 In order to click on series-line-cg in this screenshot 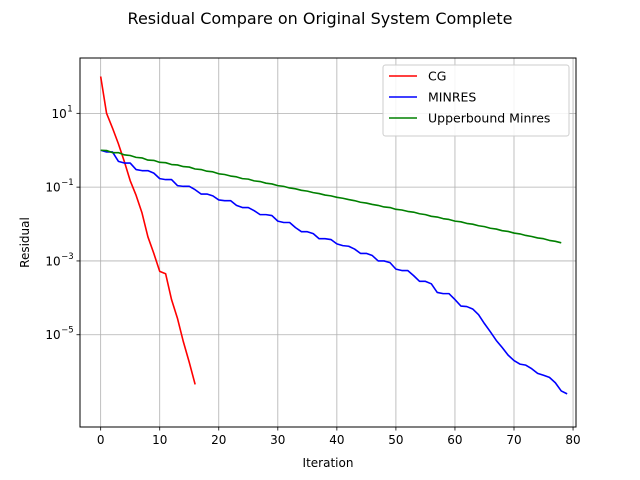, I will do `click(147, 230)`.